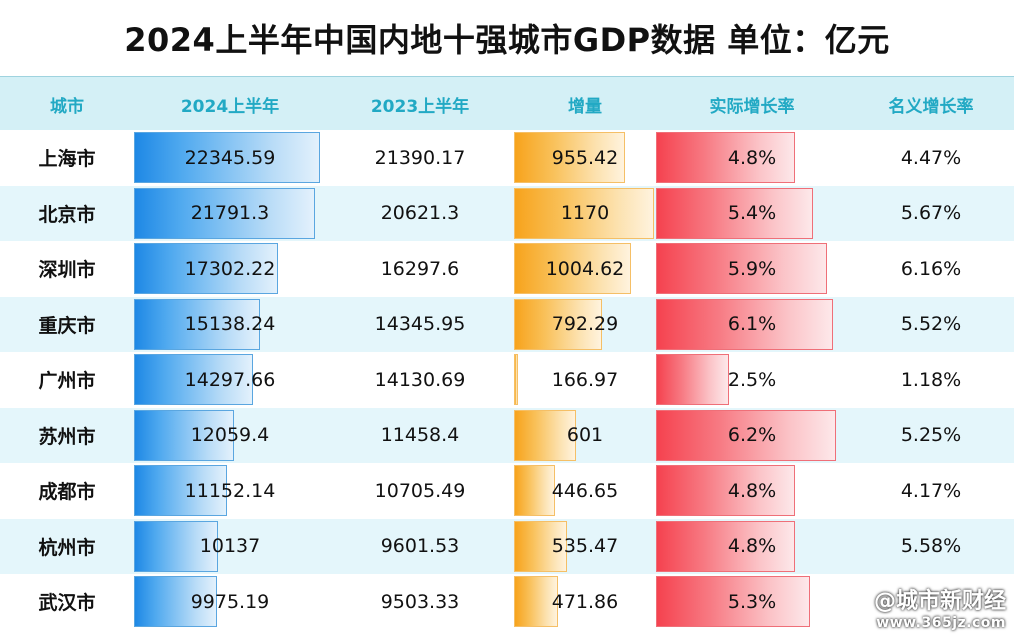 The width and height of the screenshot is (1014, 637). I want to click on city-name: 深圳市, so click(67, 270).